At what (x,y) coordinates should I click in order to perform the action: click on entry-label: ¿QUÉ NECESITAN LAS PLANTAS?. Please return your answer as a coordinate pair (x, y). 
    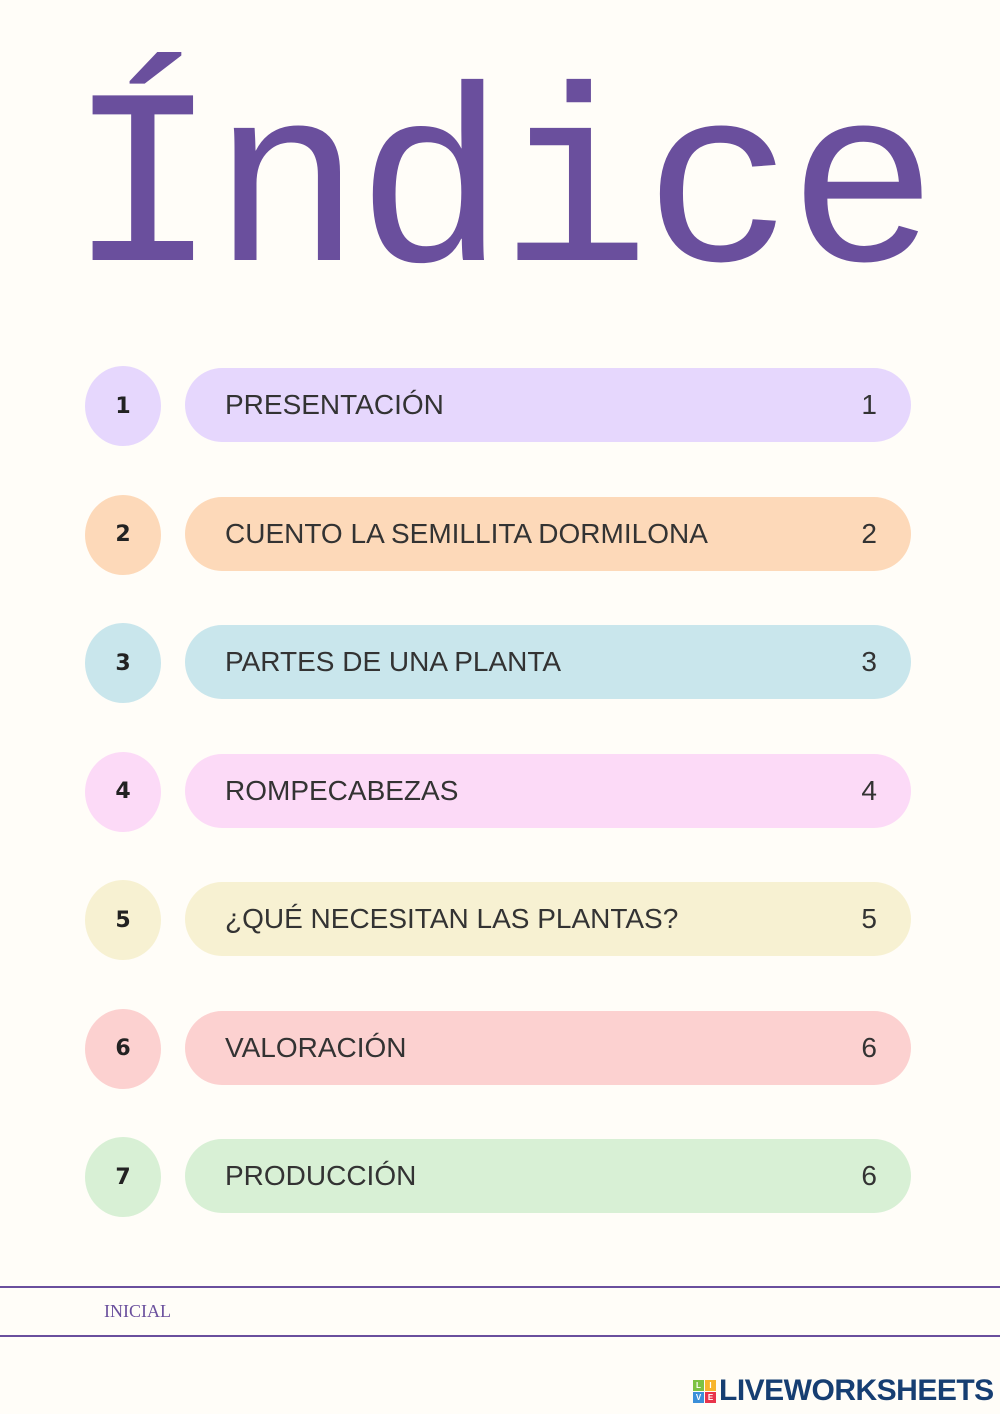
    Looking at the image, I should click on (452, 918).